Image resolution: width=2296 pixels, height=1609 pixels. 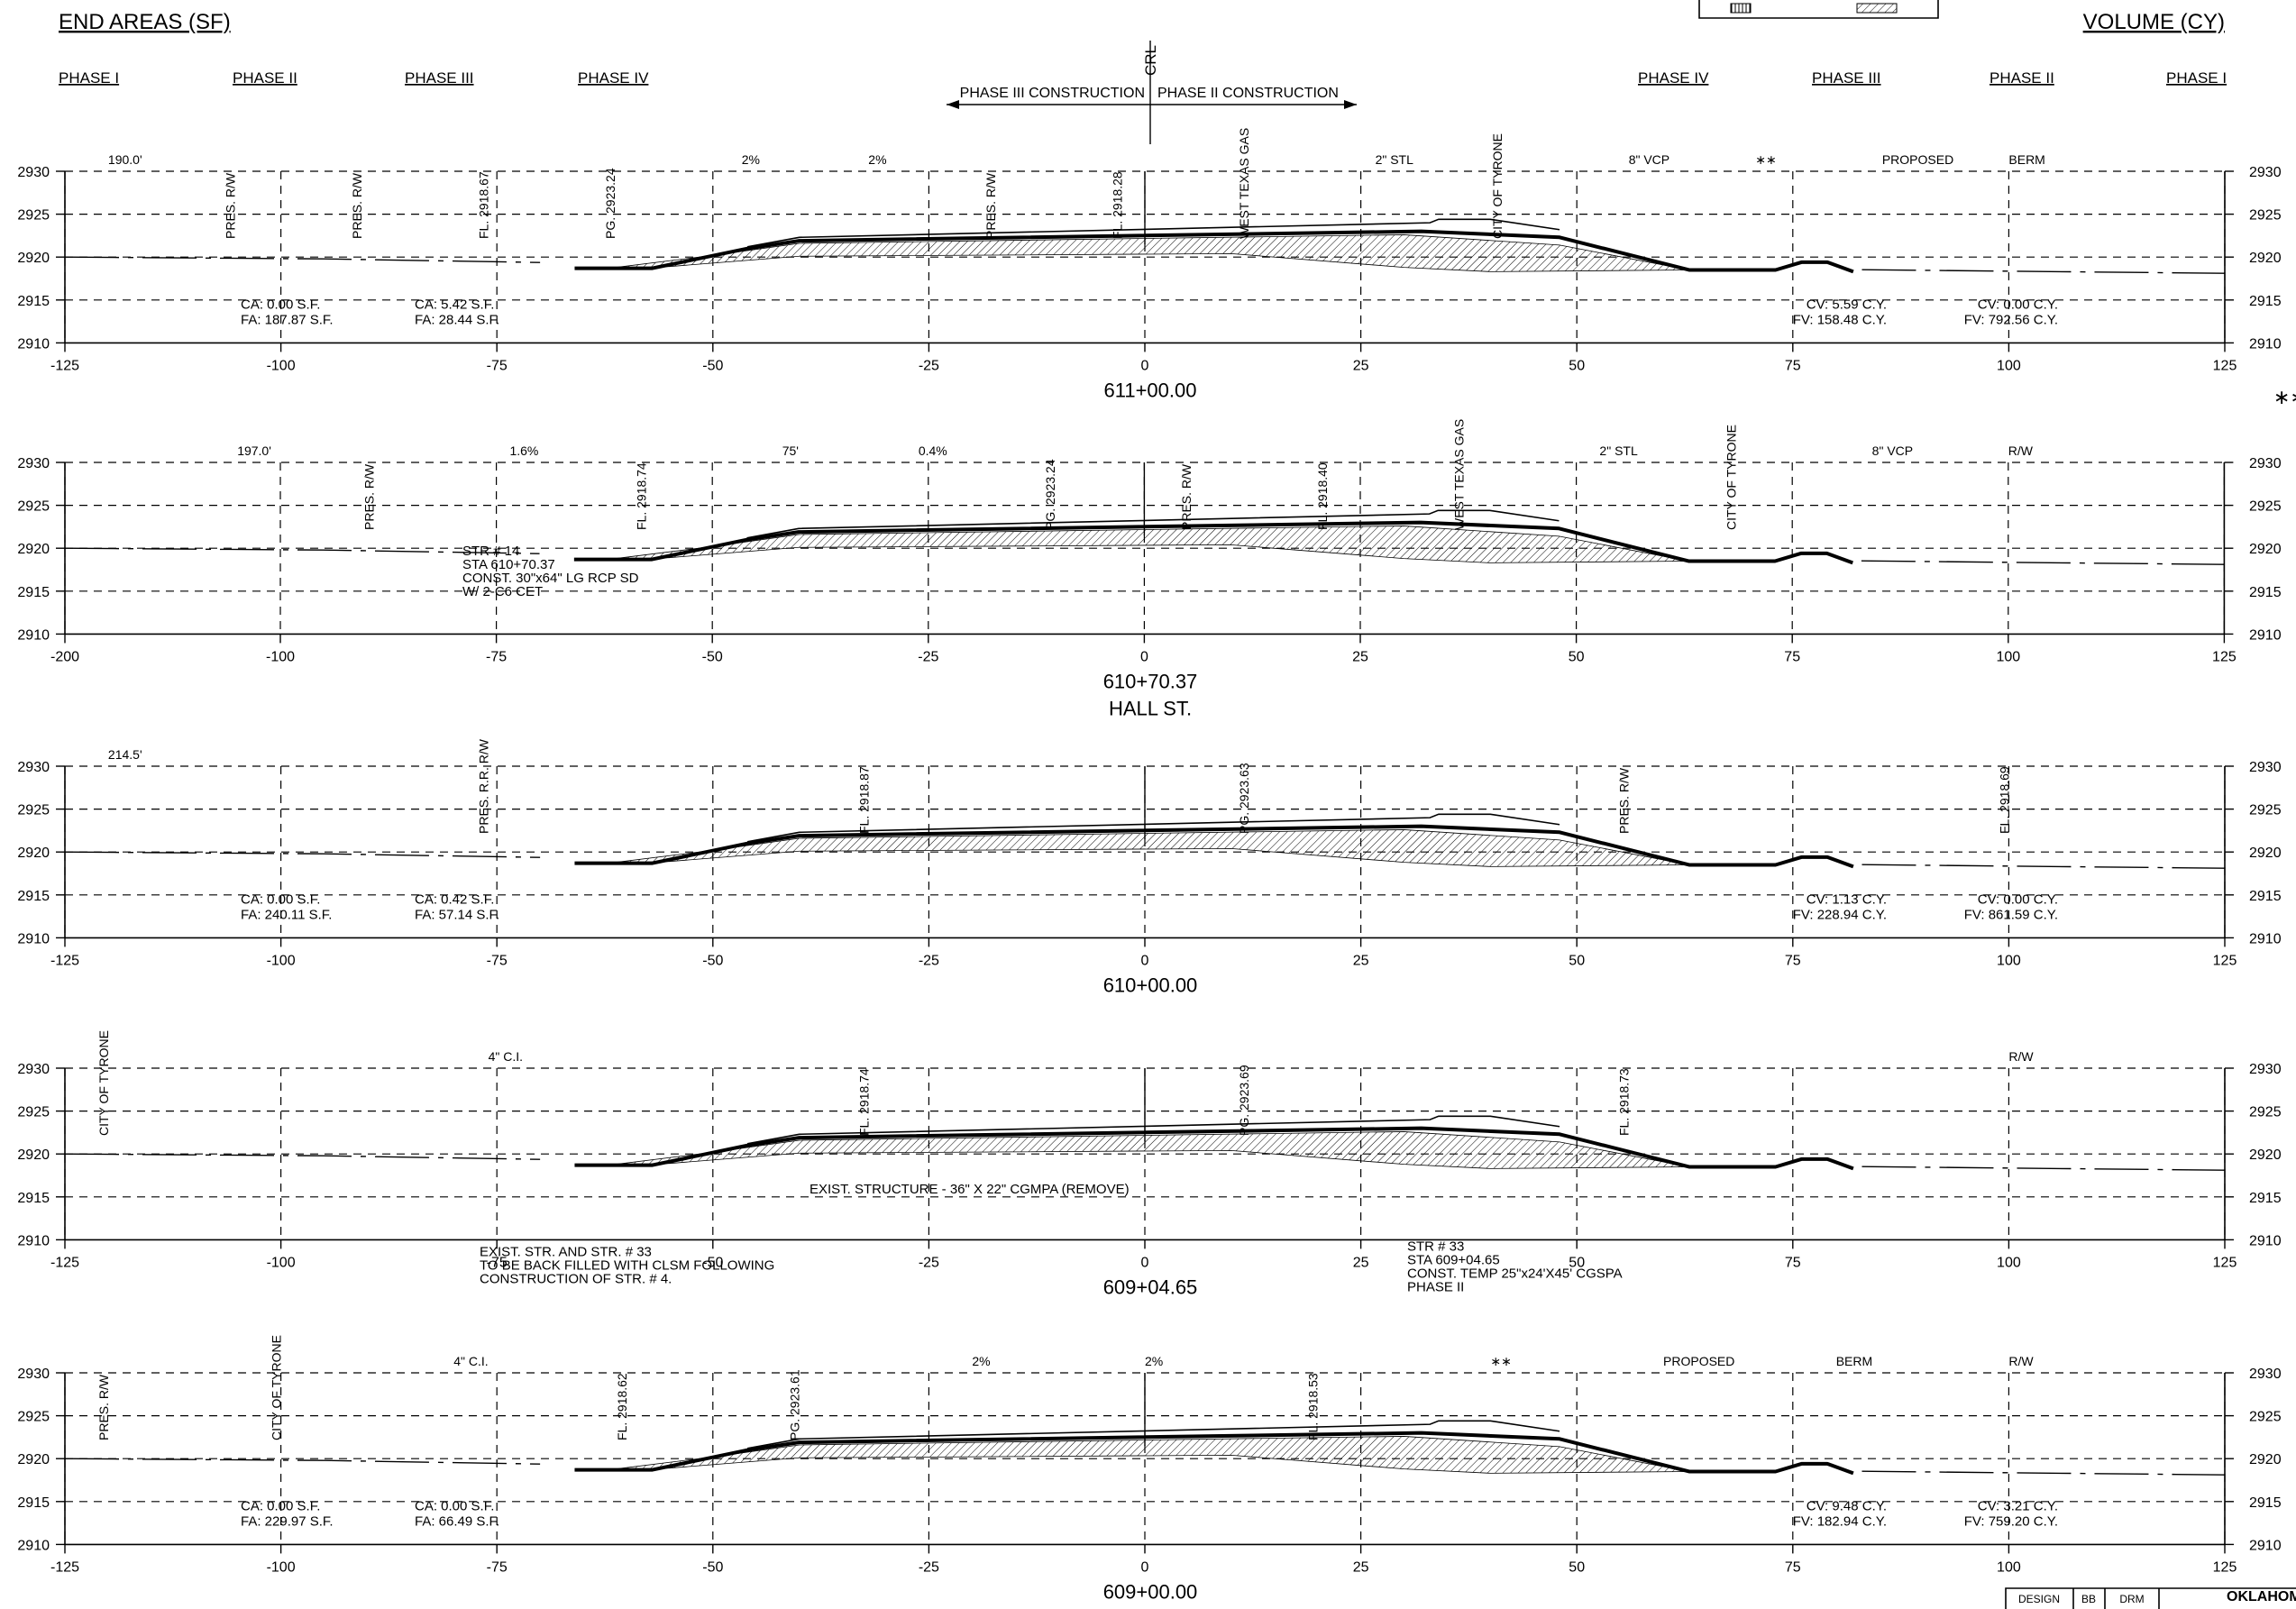 What do you see at coordinates (1818, 9) in the screenshot?
I see `legend-box` at bounding box center [1818, 9].